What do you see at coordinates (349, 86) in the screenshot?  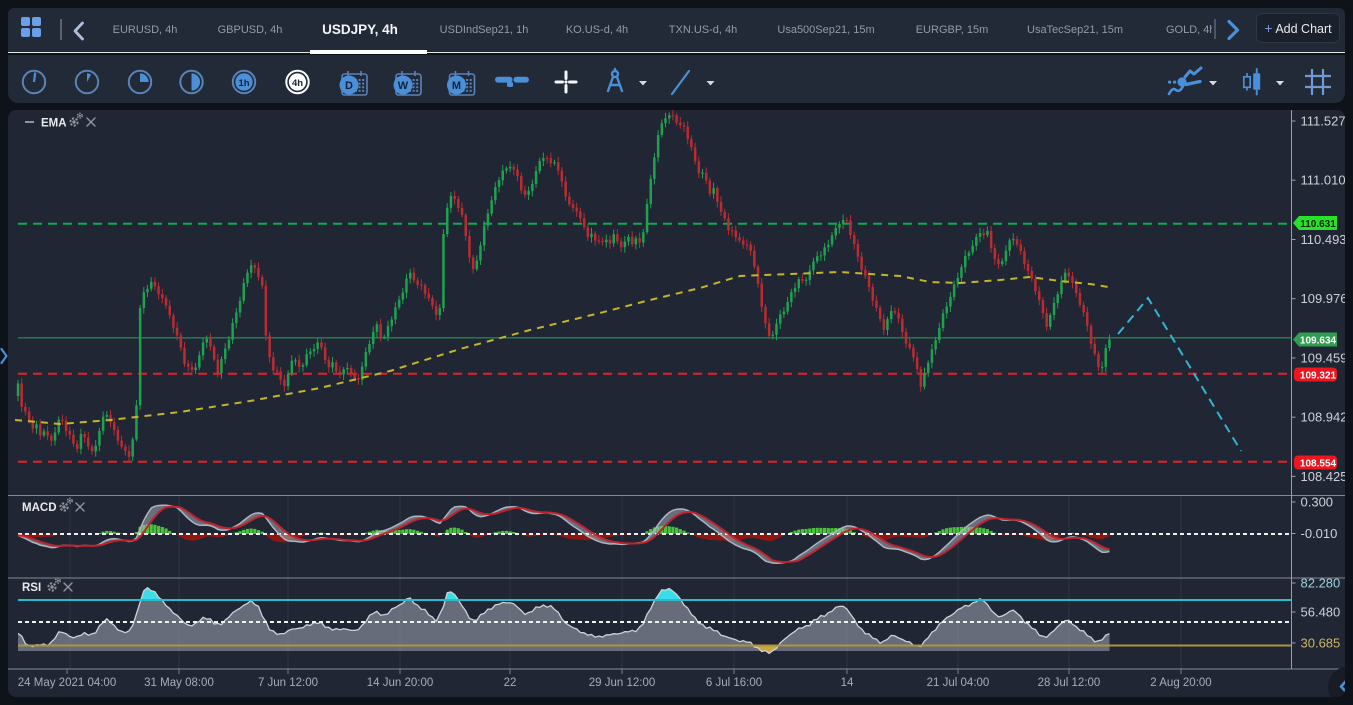 I see `svg-text: D` at bounding box center [349, 86].